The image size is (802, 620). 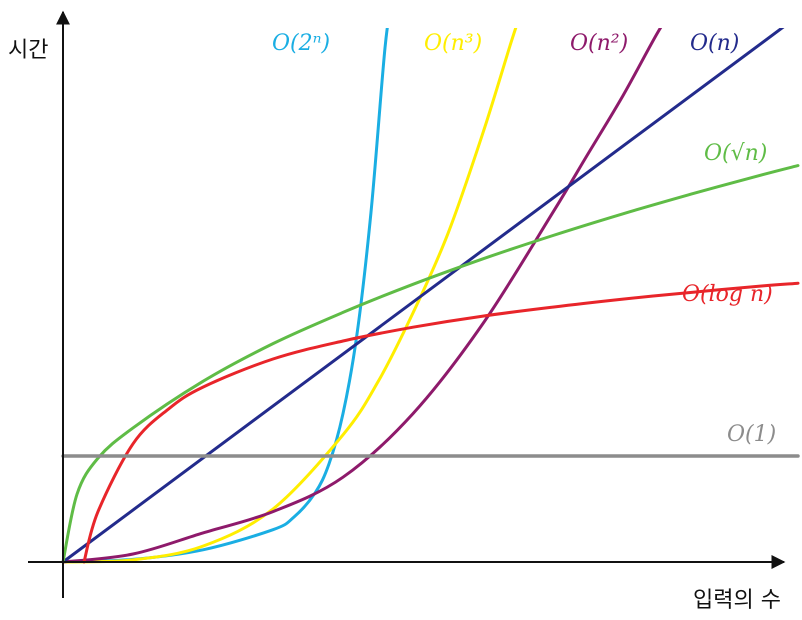 I want to click on series-label-o-n2: O(n²), so click(x=599, y=43).